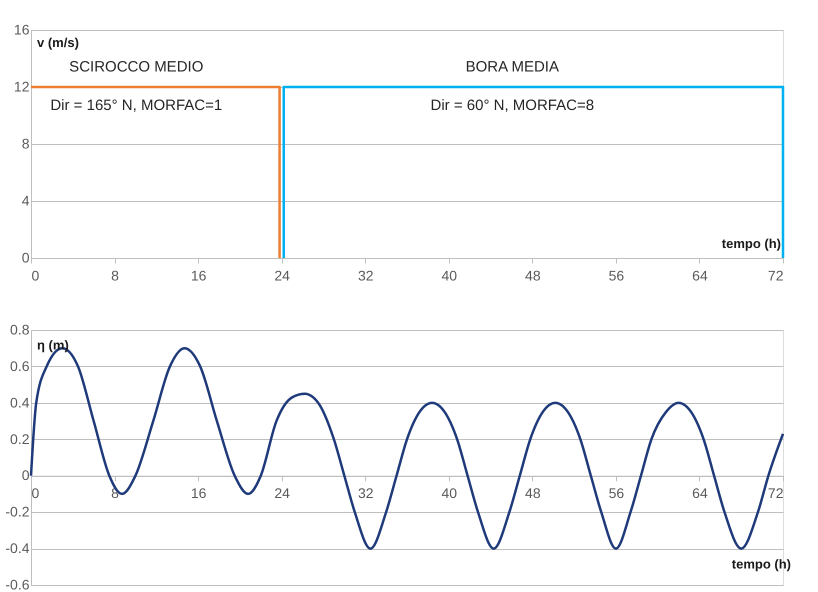  Describe the element at coordinates (20, 330) in the screenshot. I see `y-tick-label: 0.8` at that location.